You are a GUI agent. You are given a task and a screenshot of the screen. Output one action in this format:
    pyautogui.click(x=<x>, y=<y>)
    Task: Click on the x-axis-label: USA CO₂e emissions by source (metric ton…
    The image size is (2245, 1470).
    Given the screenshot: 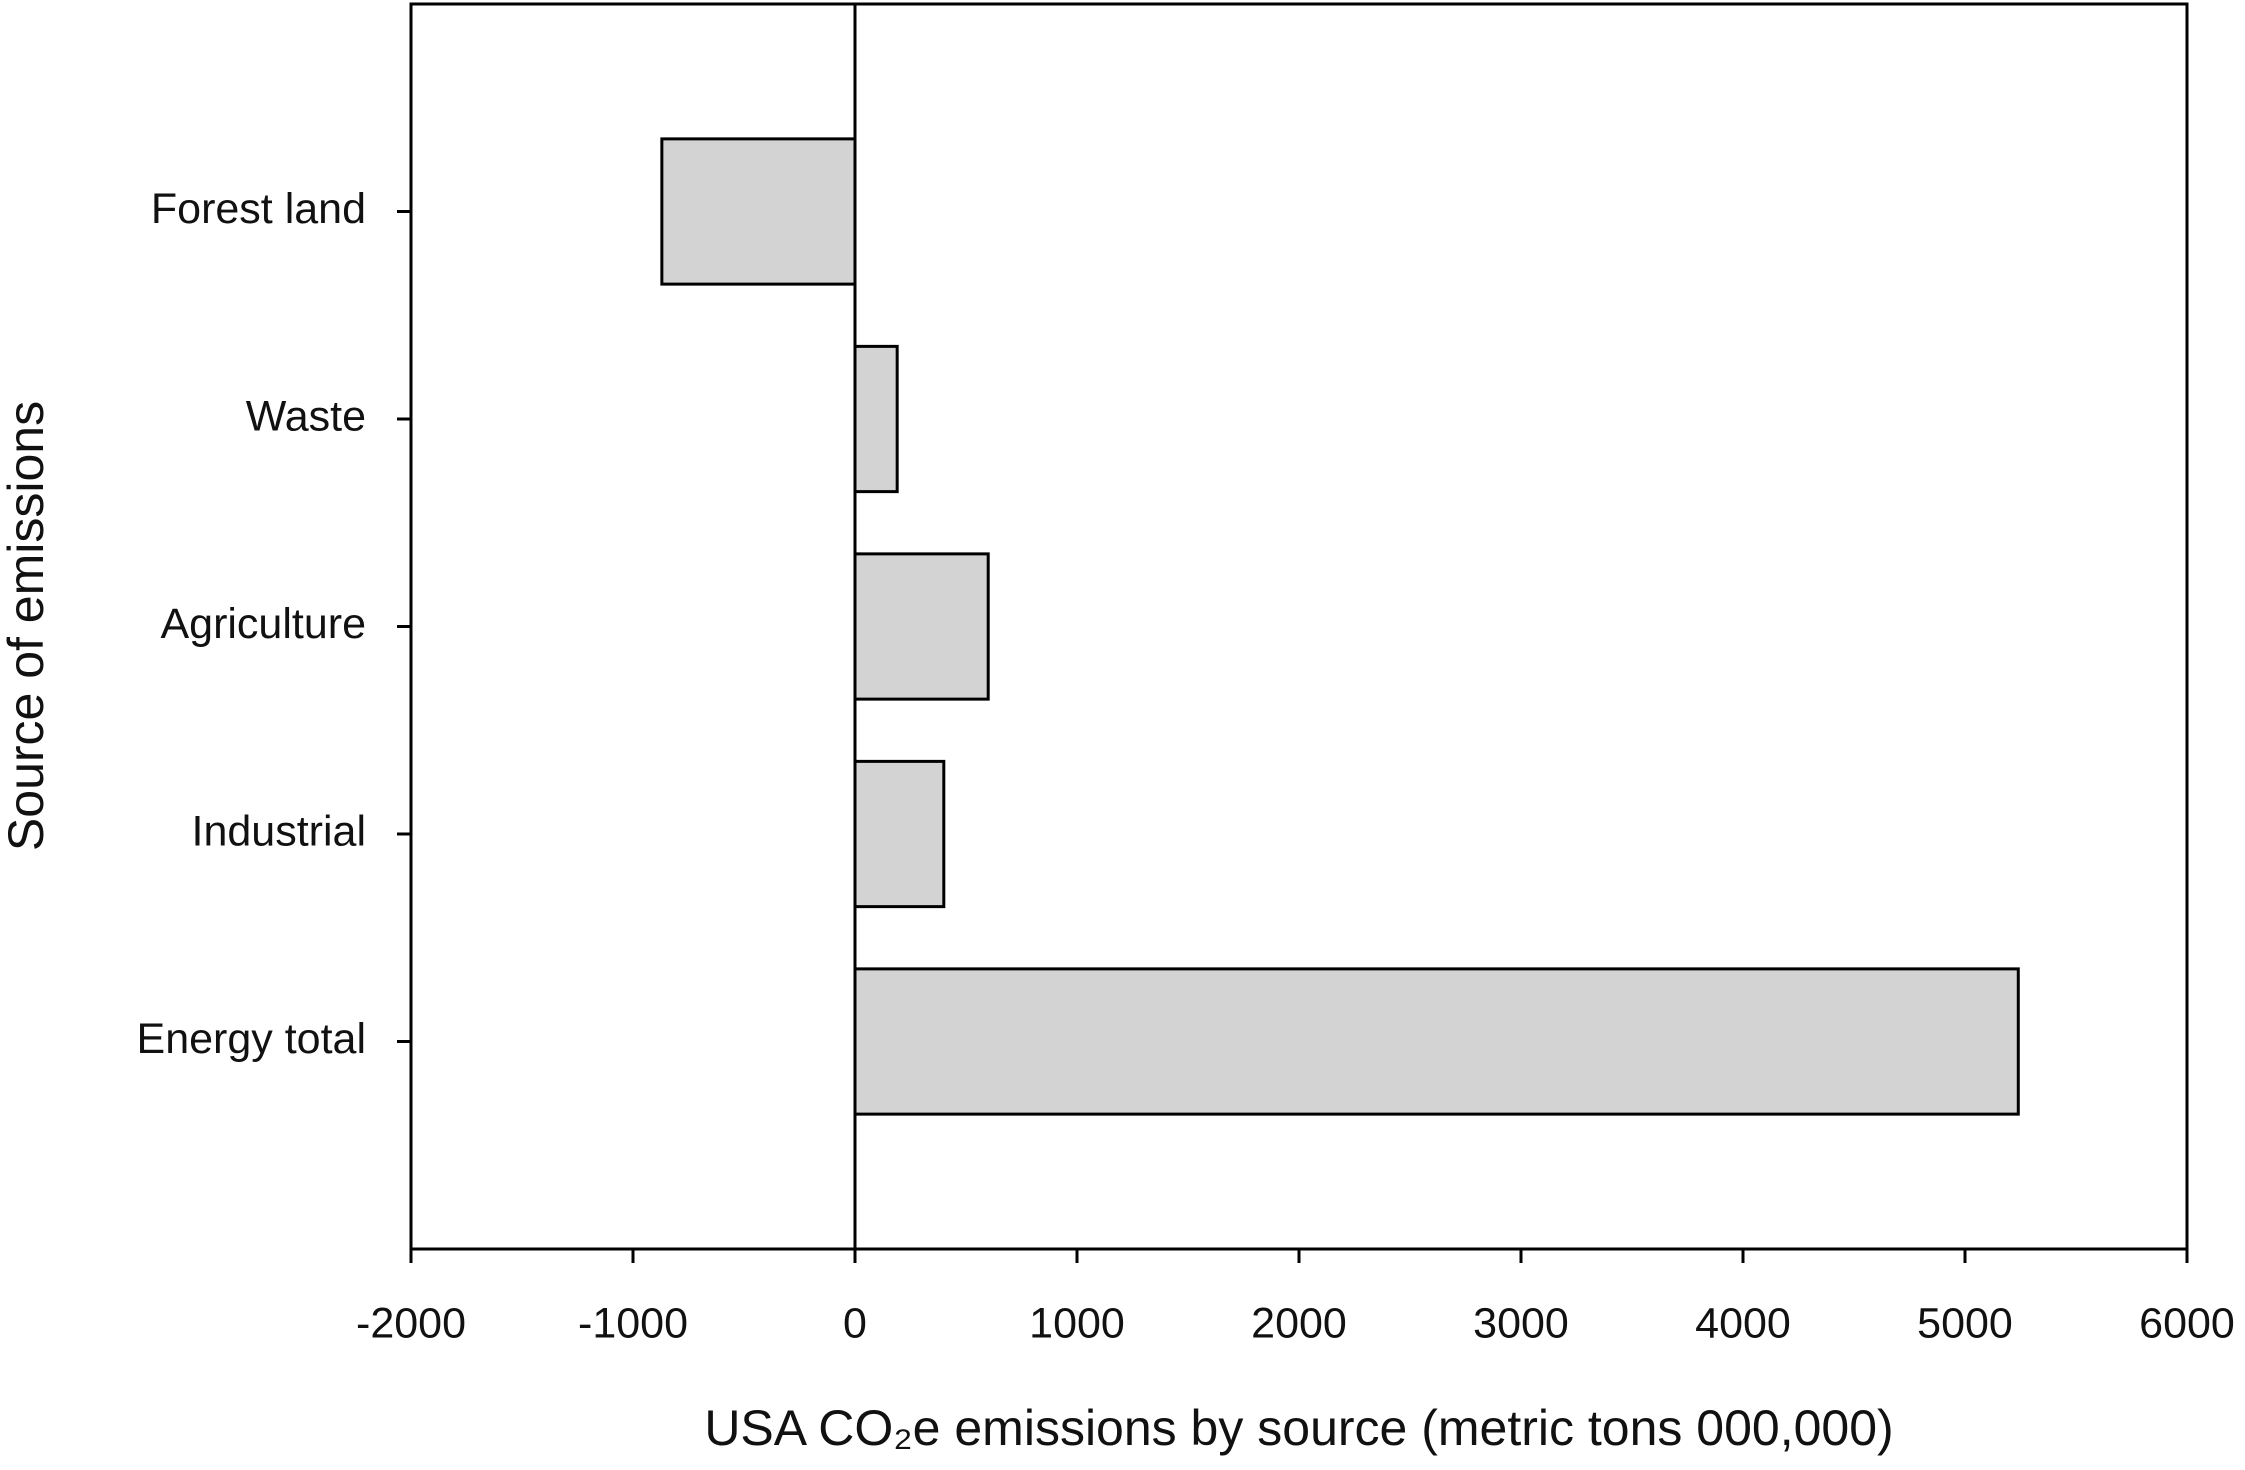 What is the action you would take?
    pyautogui.click(x=1298, y=1428)
    